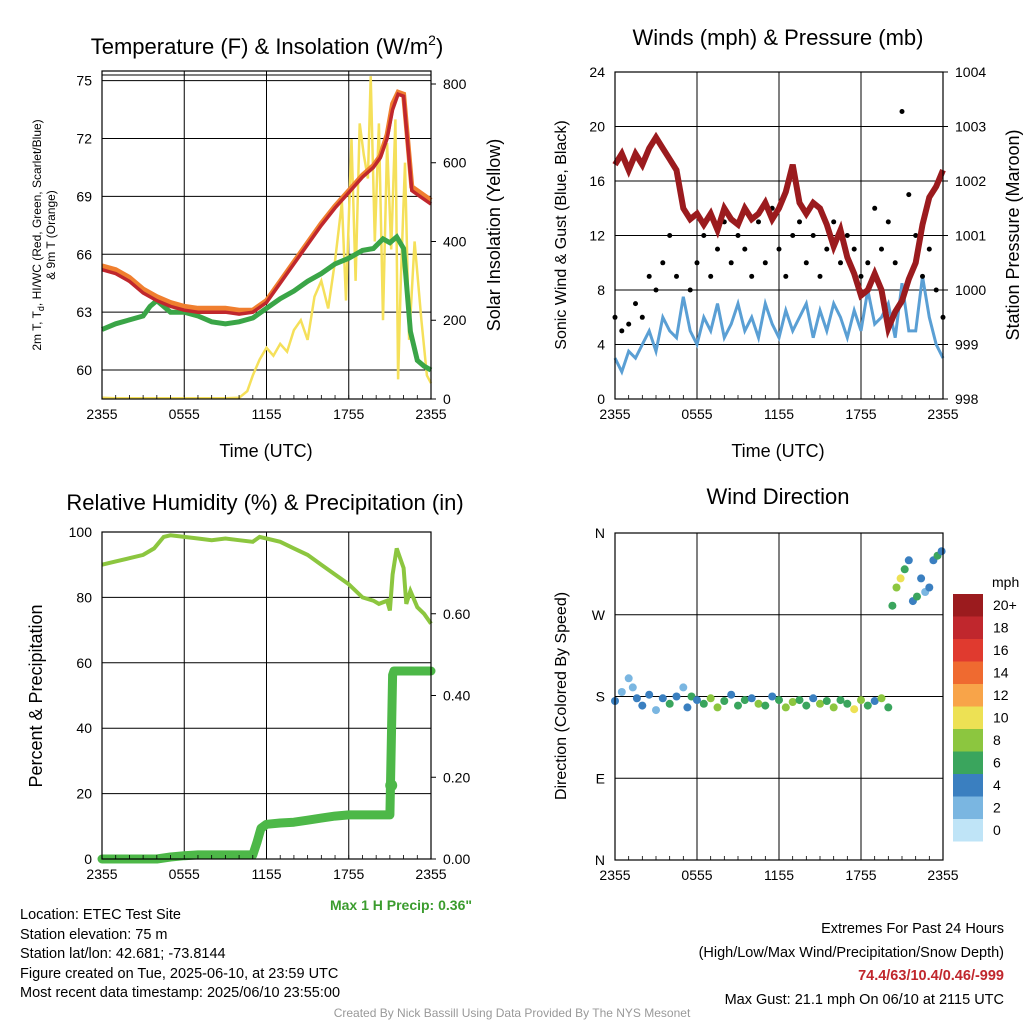 This screenshot has height=1024, width=1024. What do you see at coordinates (84, 794) in the screenshot?
I see `humidity-y-tick-label: 20` at bounding box center [84, 794].